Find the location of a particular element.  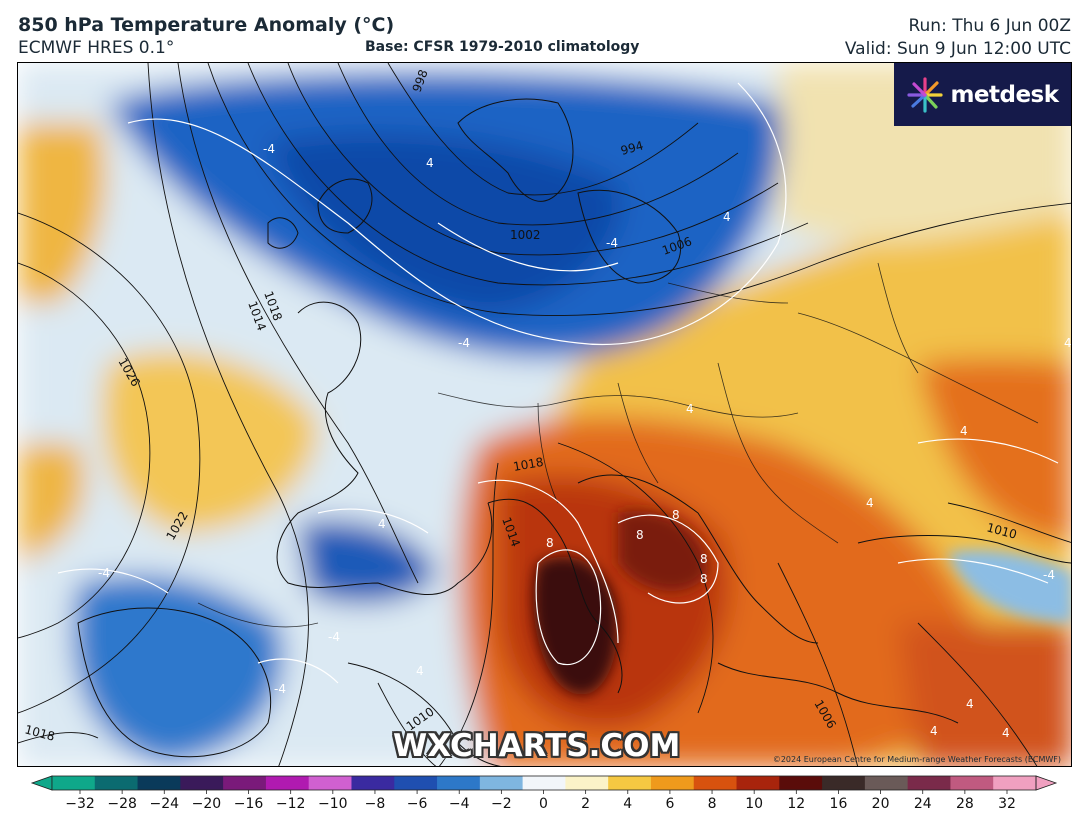

colorbar-tick-label: 32 is located at coordinates (1007, 804).